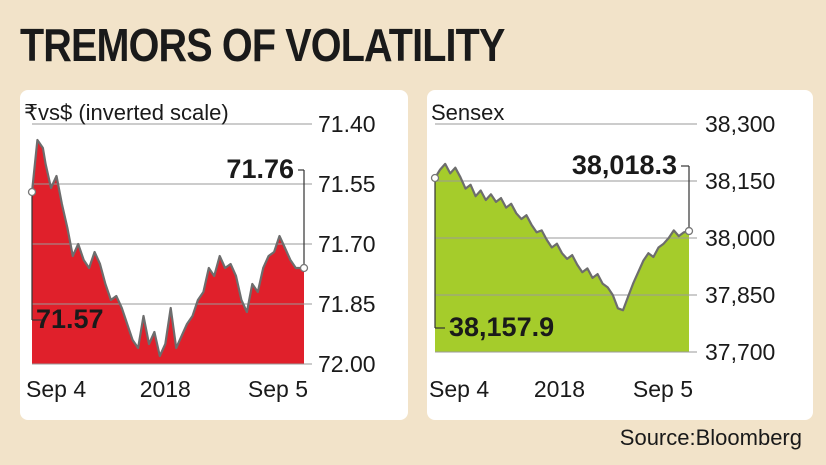 The height and width of the screenshot is (465, 826). I want to click on end-value-label: 38,018.3, so click(624, 165).